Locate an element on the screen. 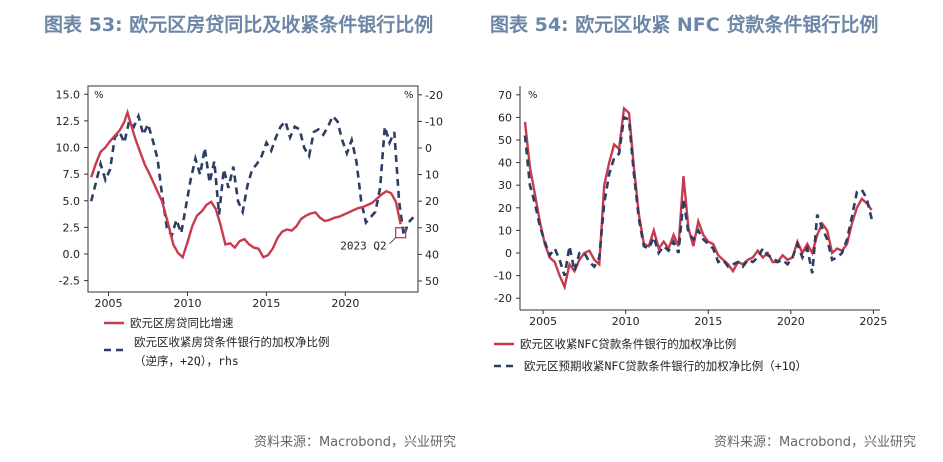 This screenshot has height=462, width=943. legend-label: 欧元区收紧房贷条件银行的加权净比例 is located at coordinates (232, 342).